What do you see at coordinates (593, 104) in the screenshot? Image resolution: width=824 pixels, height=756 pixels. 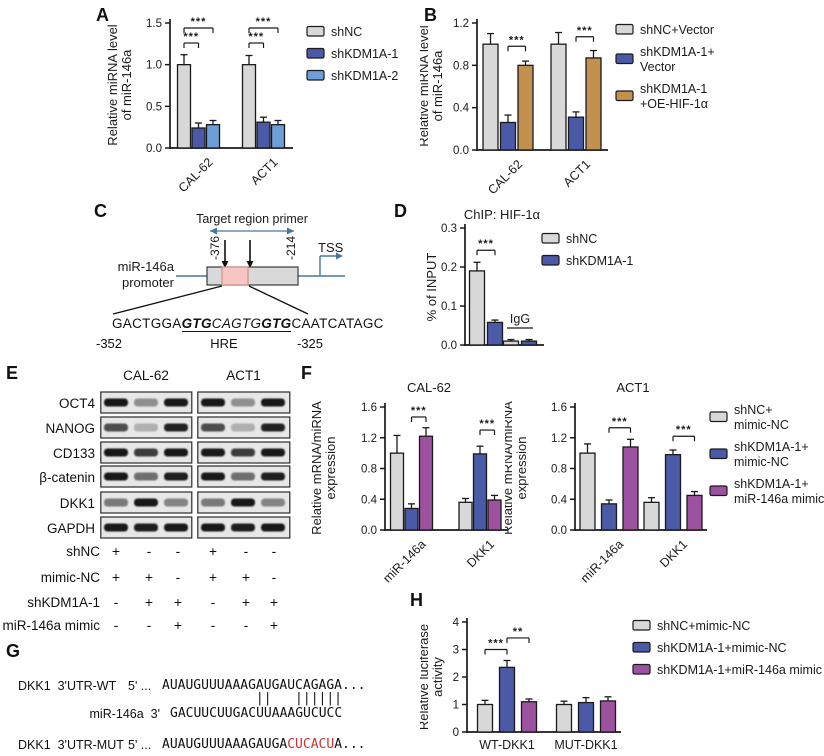 I see `bar-shKDM1A-1+OE-HIF-1α` at bounding box center [593, 104].